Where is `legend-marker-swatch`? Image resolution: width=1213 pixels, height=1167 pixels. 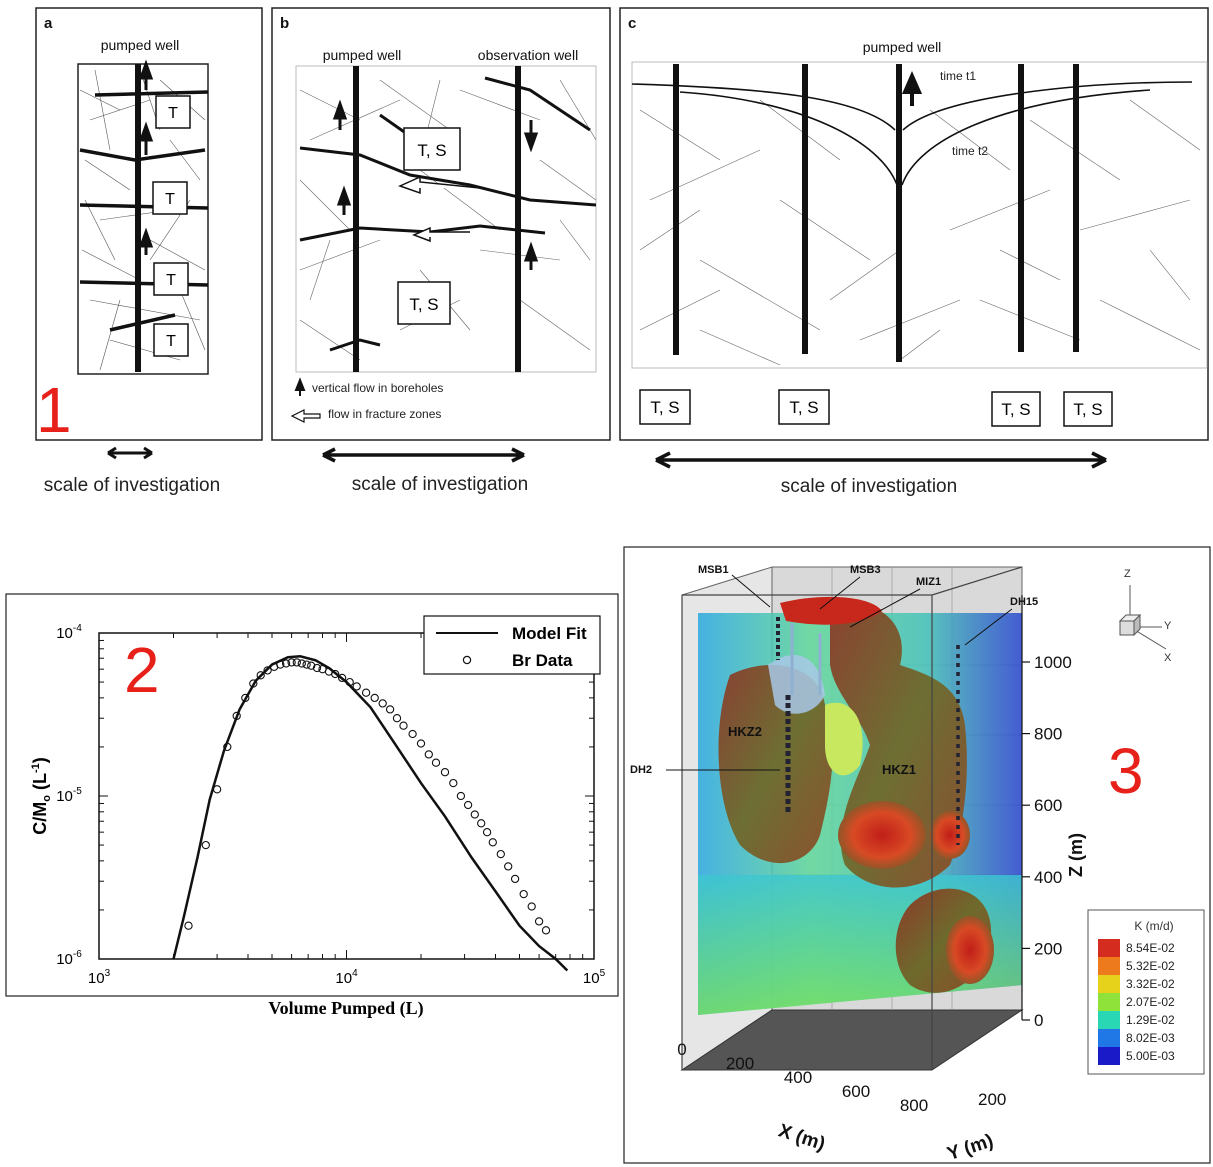 legend-marker-swatch is located at coordinates (467, 660).